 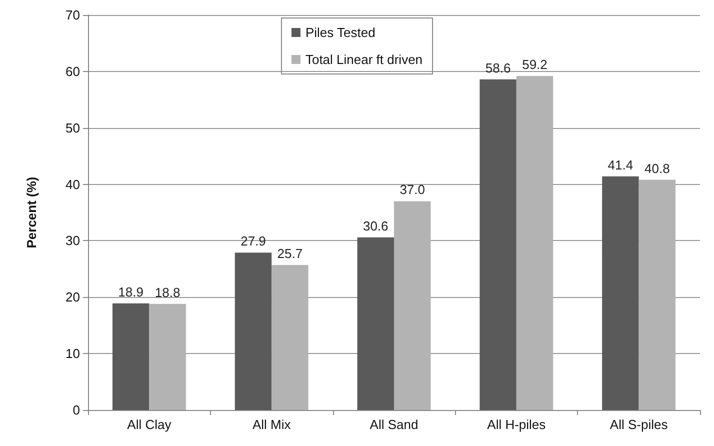 I want to click on y-tick-label: 50, so click(x=73, y=128).